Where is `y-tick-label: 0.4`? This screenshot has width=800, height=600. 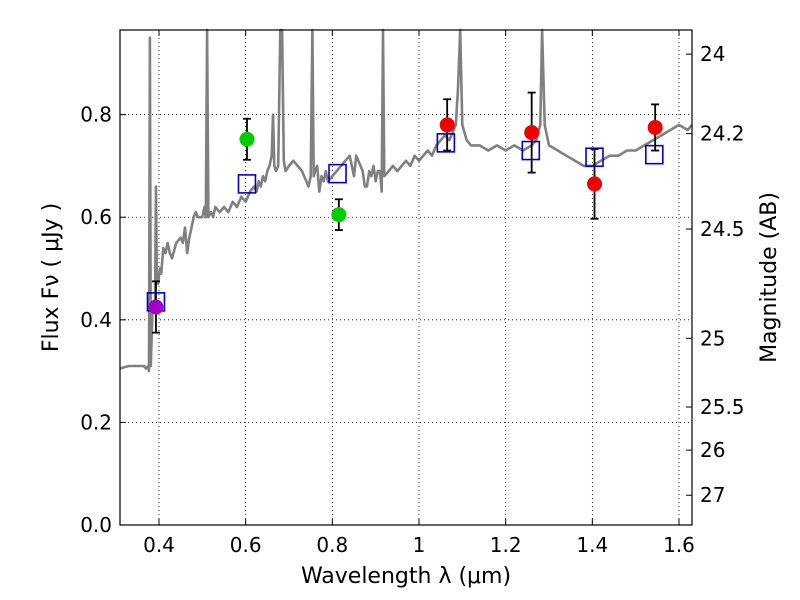 y-tick-label: 0.4 is located at coordinates (96, 320).